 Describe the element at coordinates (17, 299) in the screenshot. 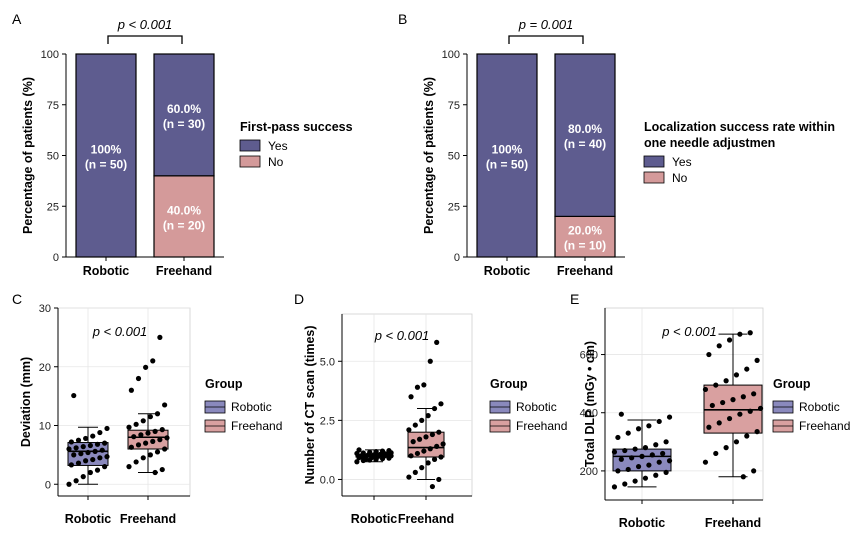

I see `panel-letter: C` at that location.